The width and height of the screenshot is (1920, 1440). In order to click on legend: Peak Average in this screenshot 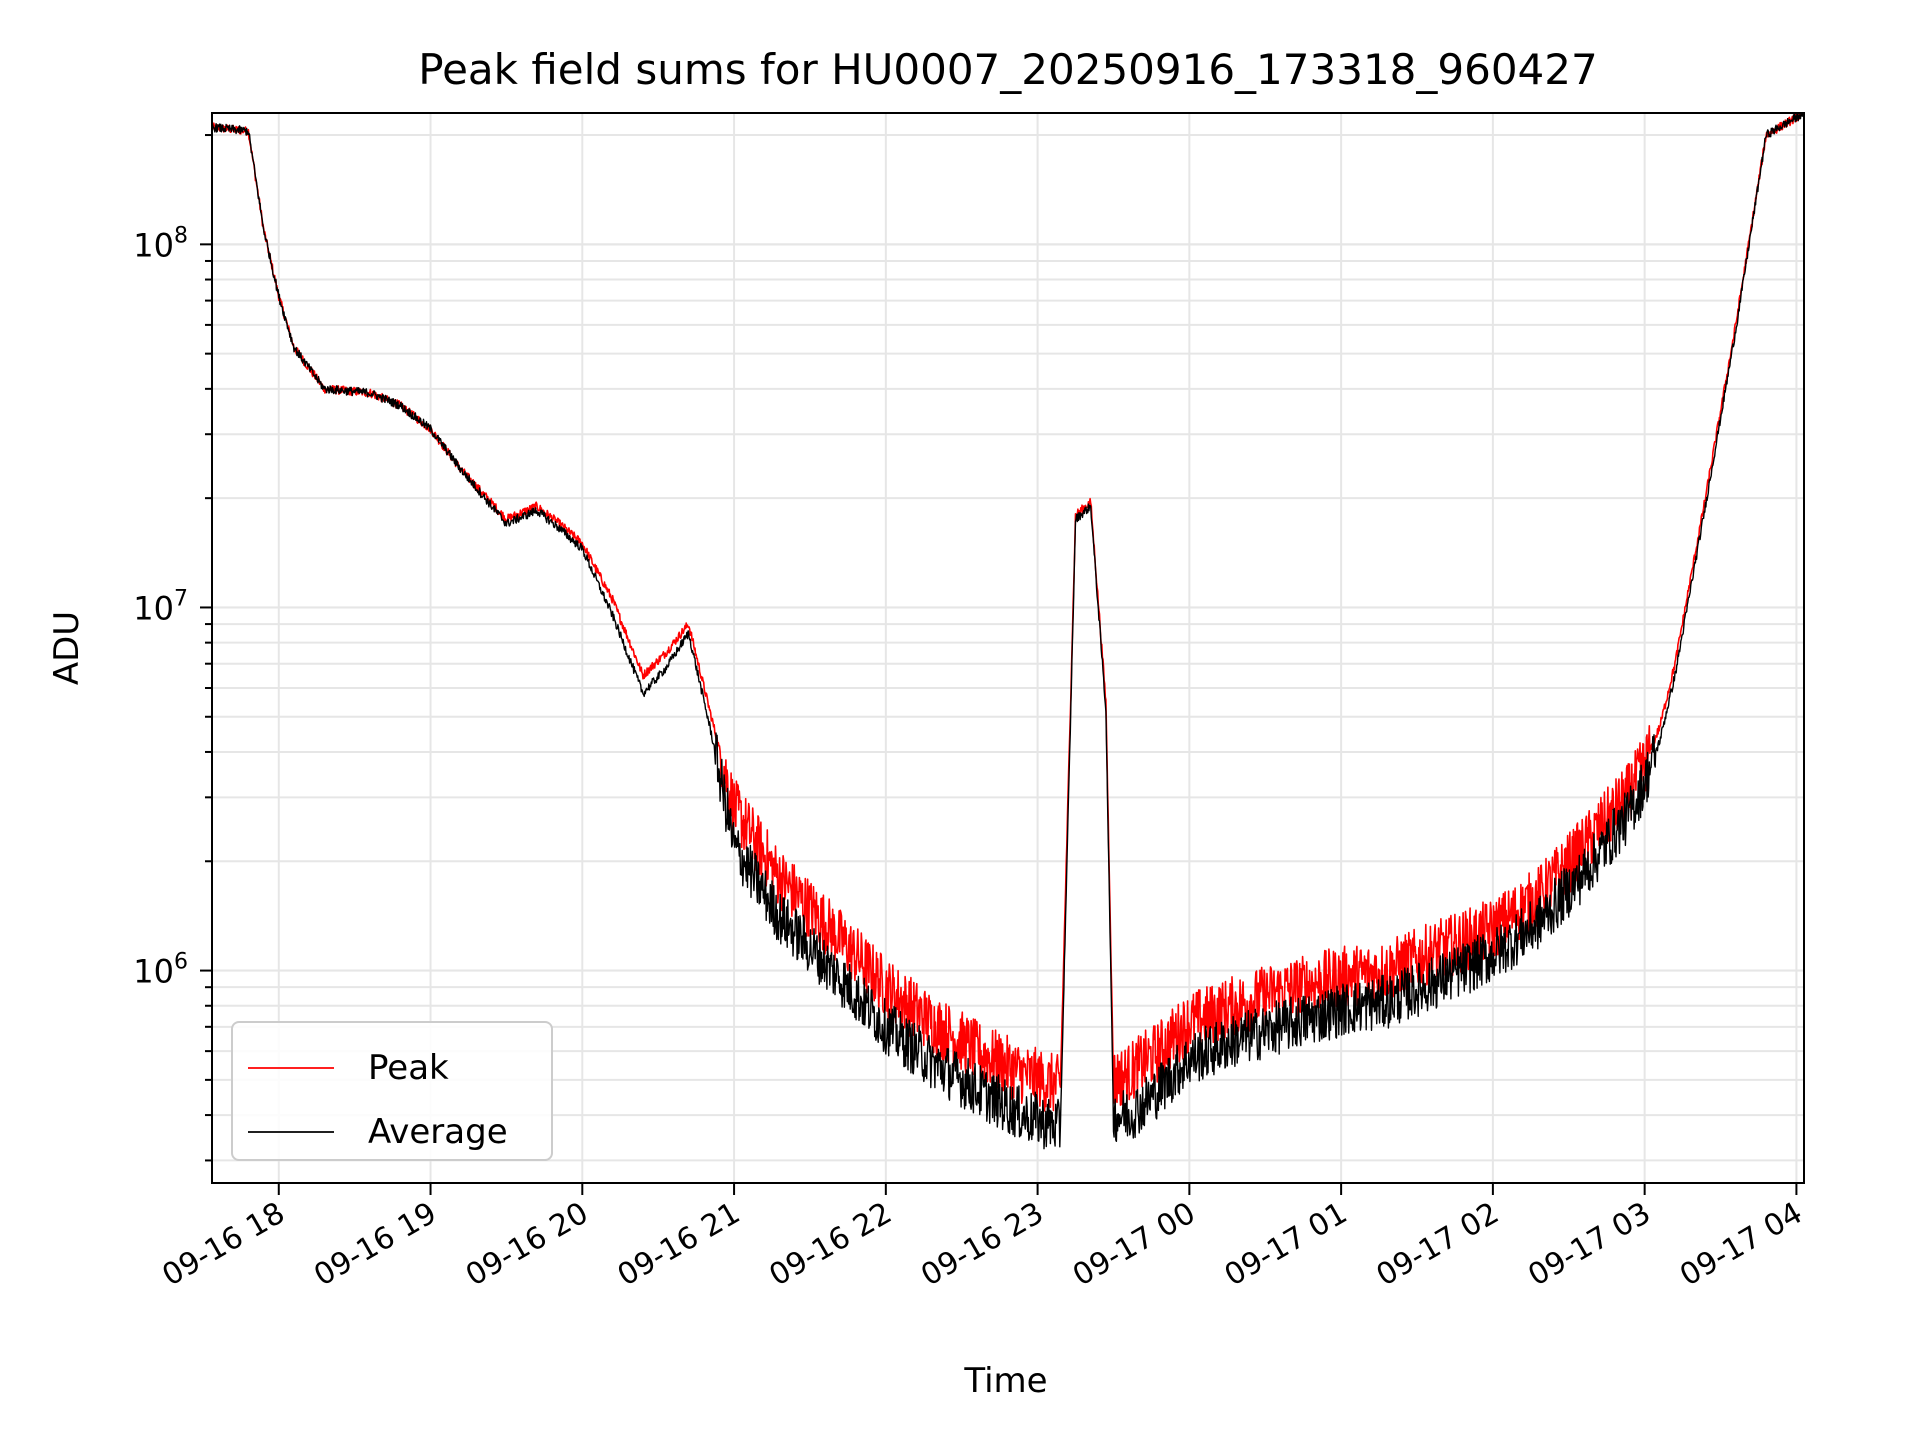, I will do `click(392, 1091)`.